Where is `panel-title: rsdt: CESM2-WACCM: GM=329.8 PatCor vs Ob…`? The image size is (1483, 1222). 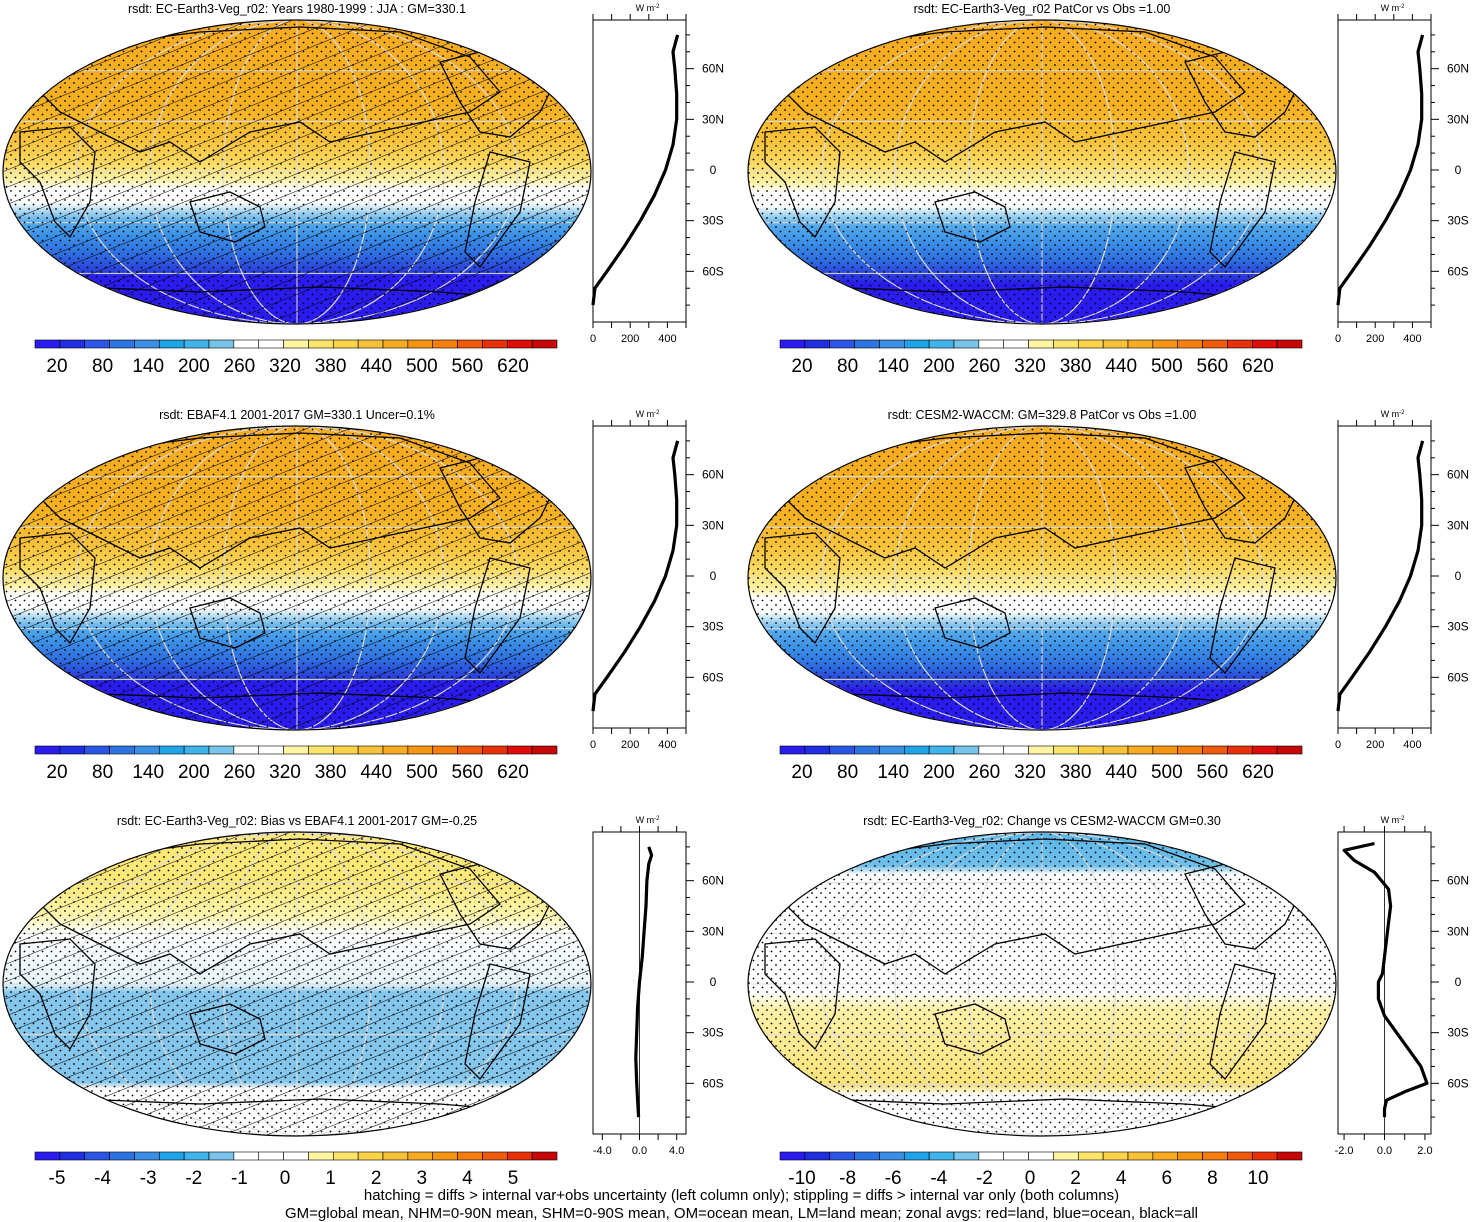
panel-title: rsdt: CESM2-WACCM: GM=329.8 PatCor vs Ob… is located at coordinates (1042, 415).